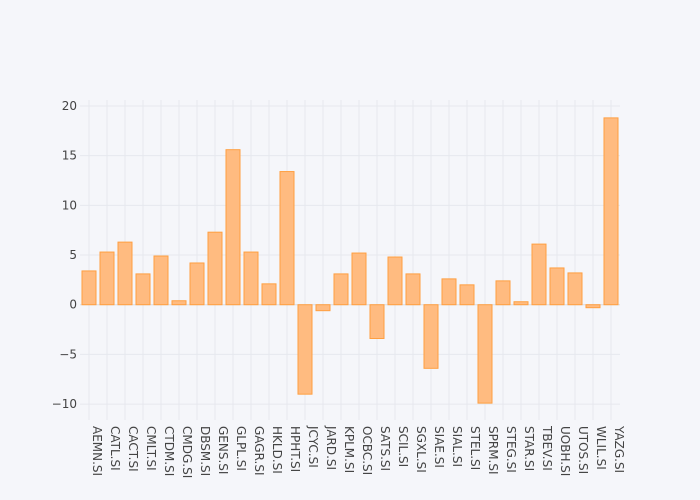 This screenshot has width=700, height=500. Describe the element at coordinates (619, 449) in the screenshot. I see `x-tick-label: YAZG.SI` at that location.